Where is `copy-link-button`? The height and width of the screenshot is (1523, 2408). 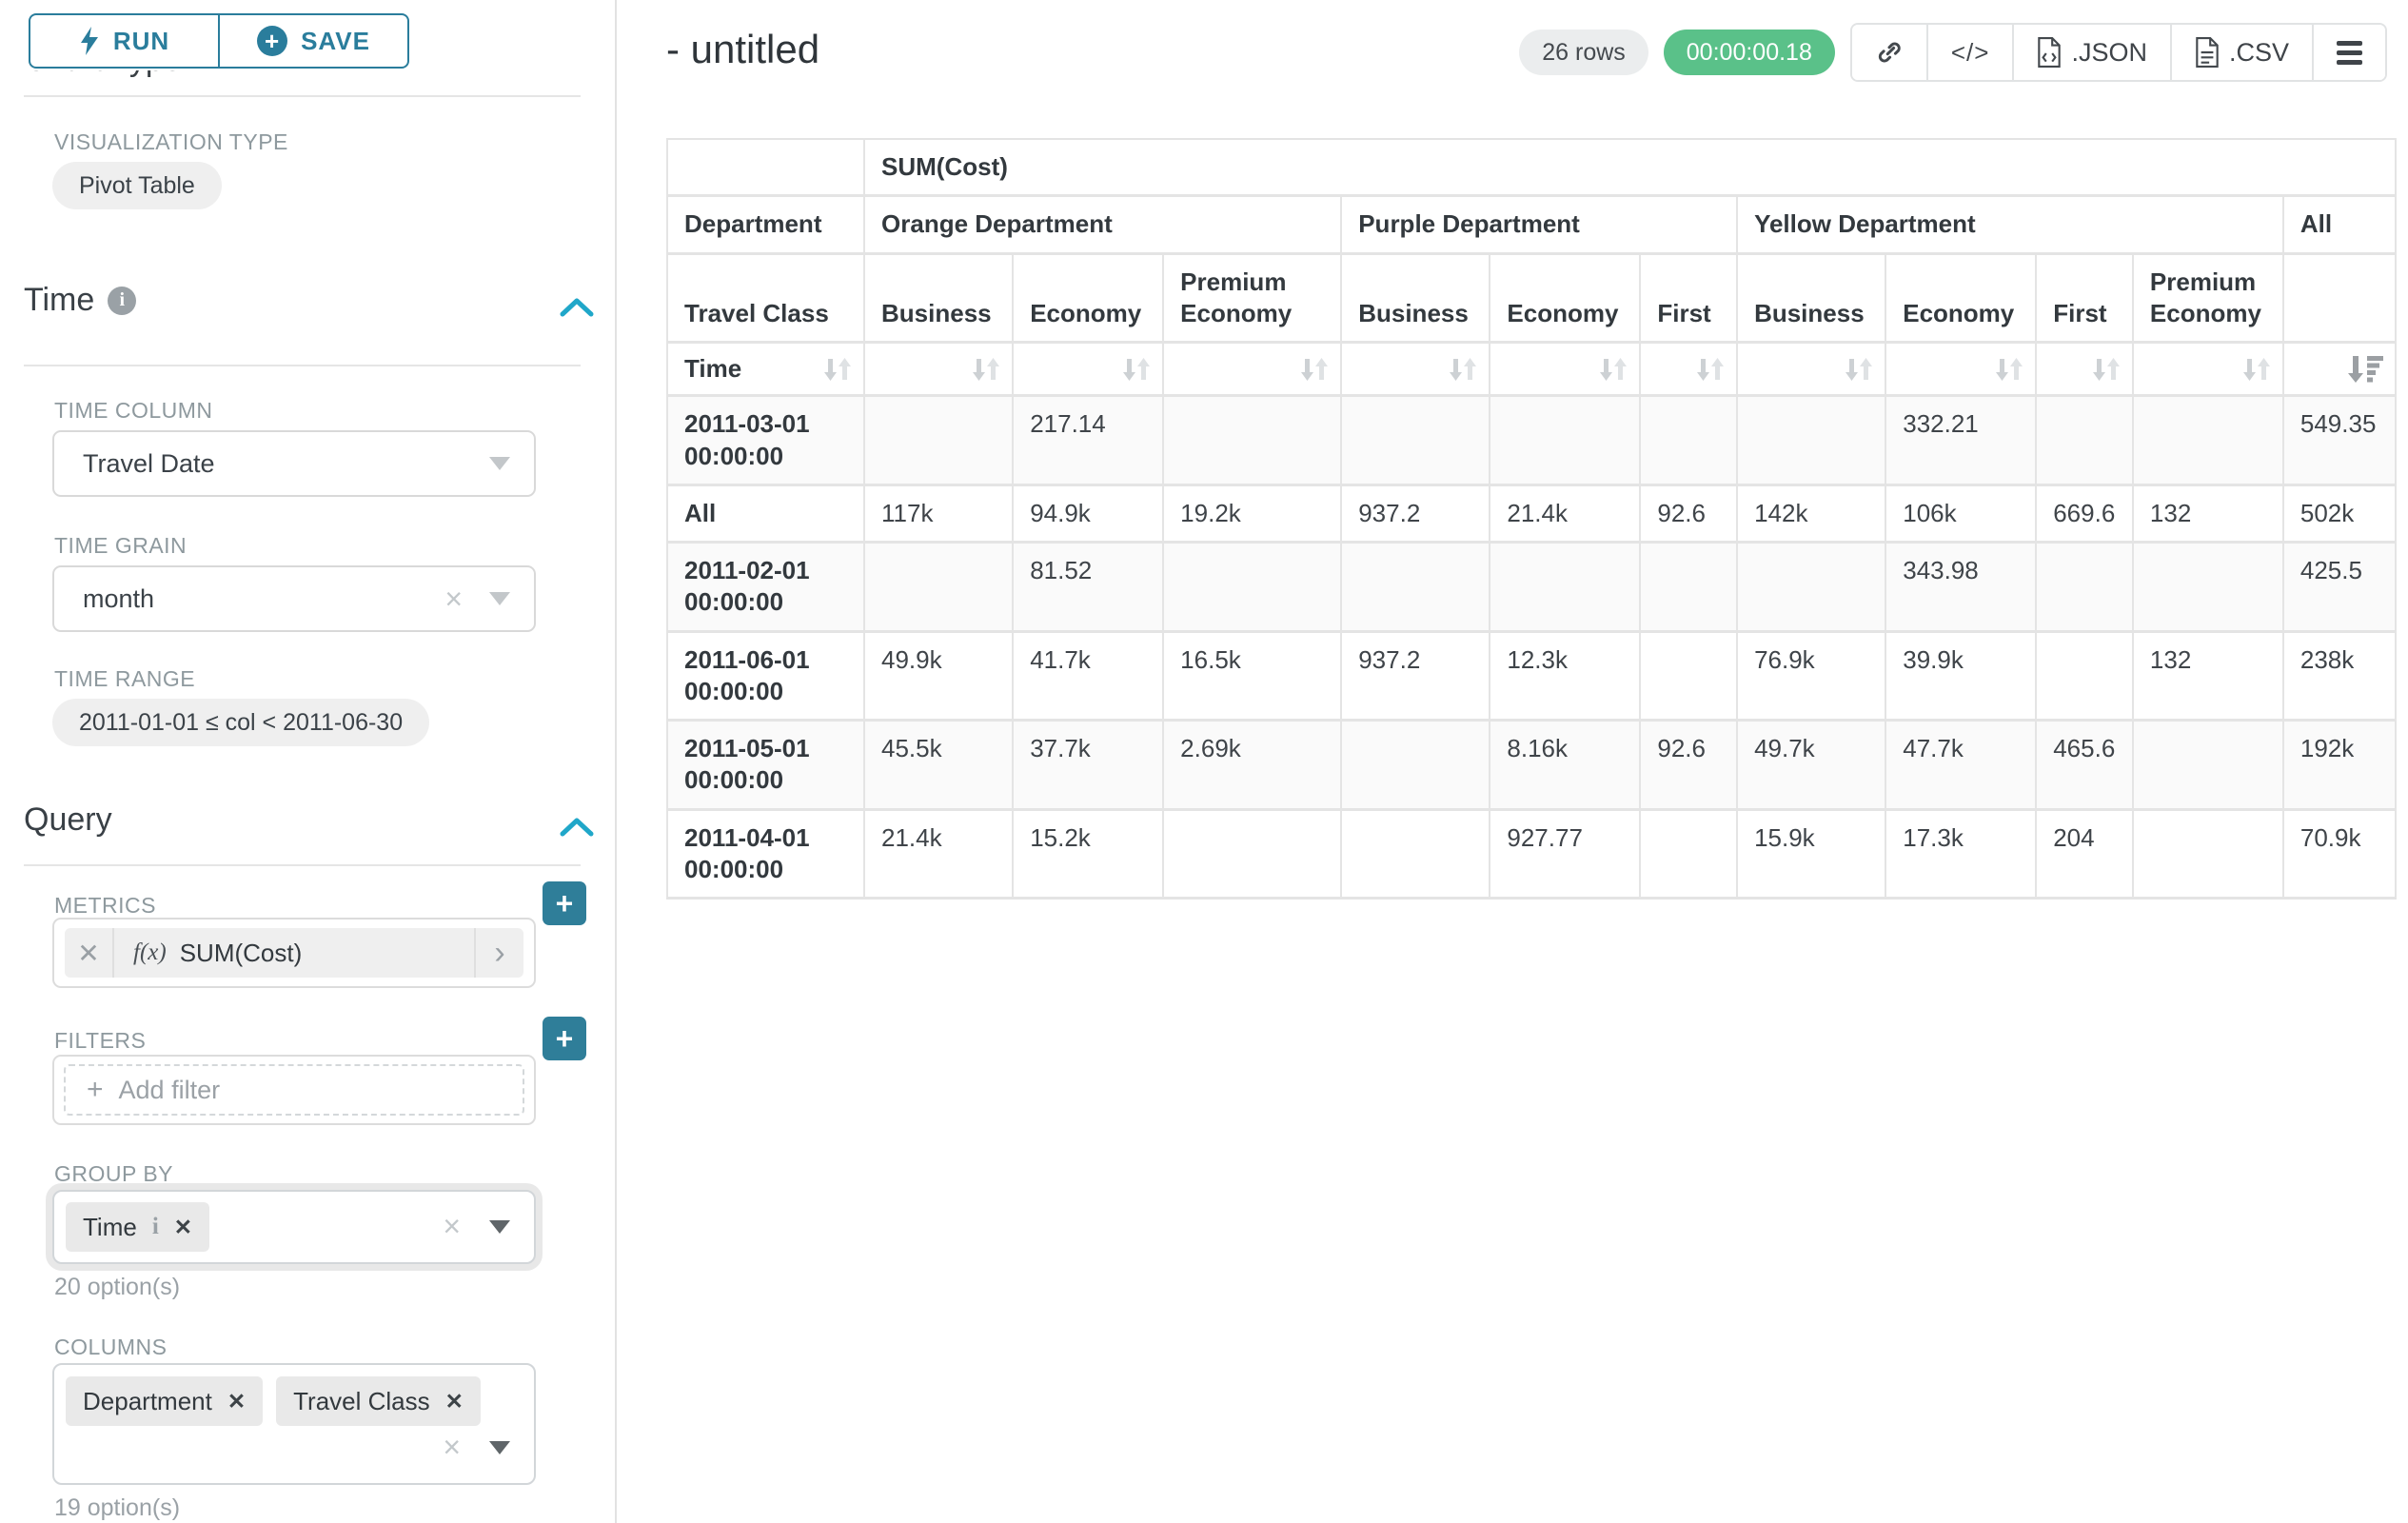
copy-link-button is located at coordinates (1888, 53).